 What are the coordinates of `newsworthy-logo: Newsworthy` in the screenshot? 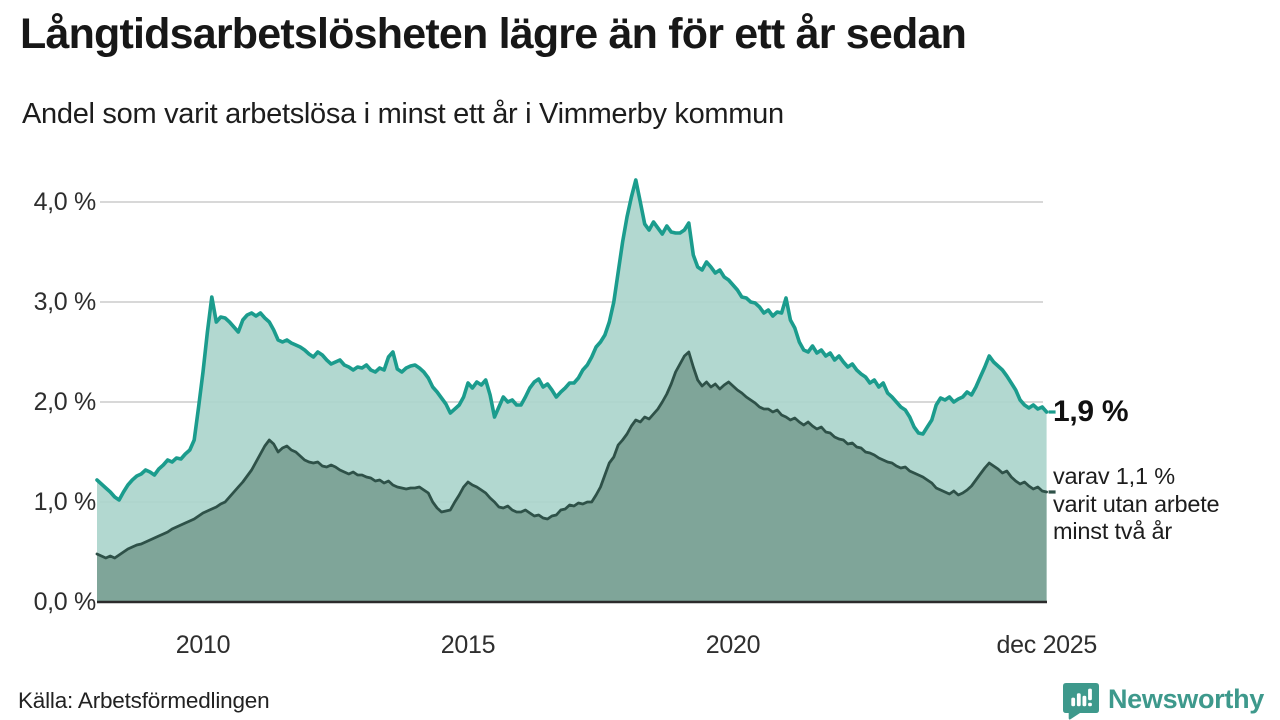 It's located at (1163, 701).